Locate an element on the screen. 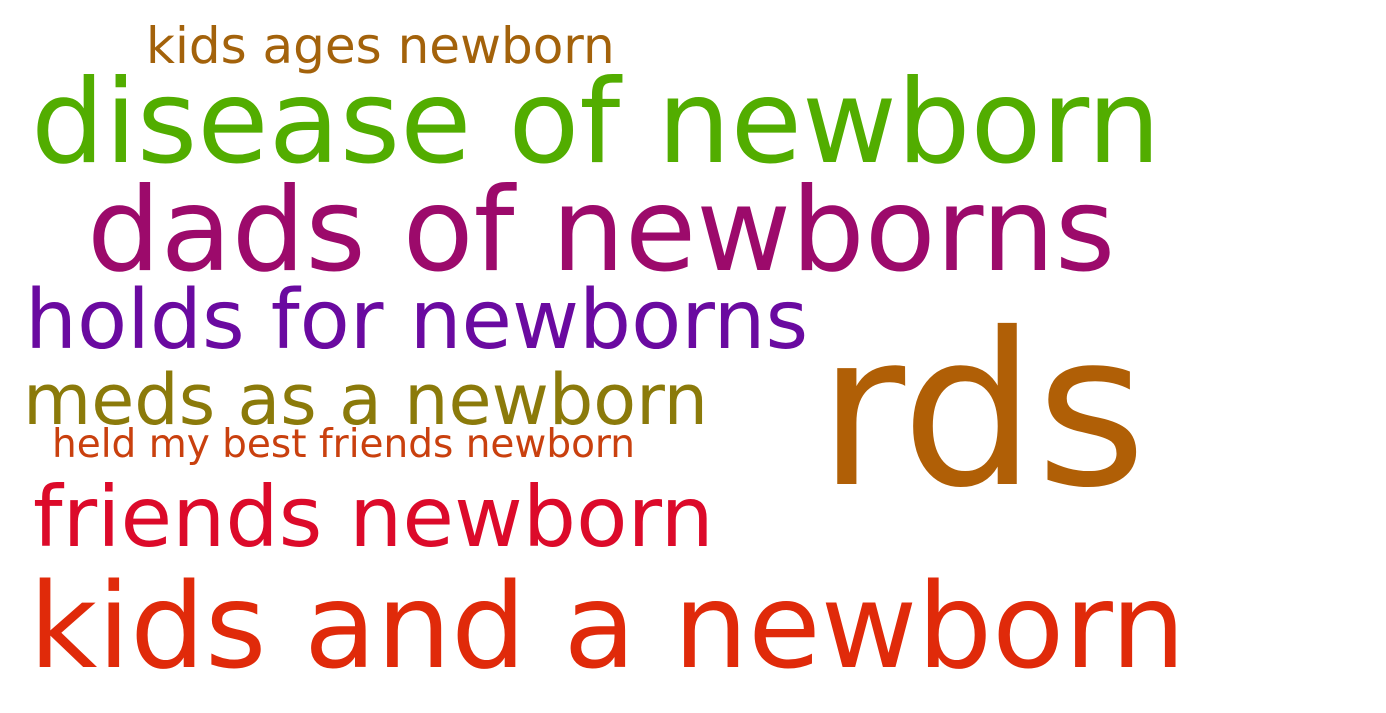  word-kids-ages-newborn: kids ages newborn is located at coordinates (380, 46).